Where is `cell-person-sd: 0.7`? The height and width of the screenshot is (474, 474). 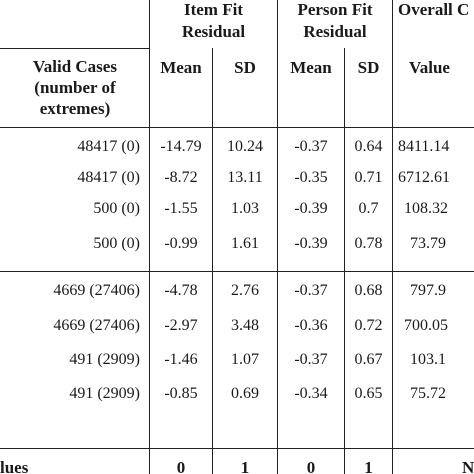 cell-person-sd: 0.7 is located at coordinates (368, 208).